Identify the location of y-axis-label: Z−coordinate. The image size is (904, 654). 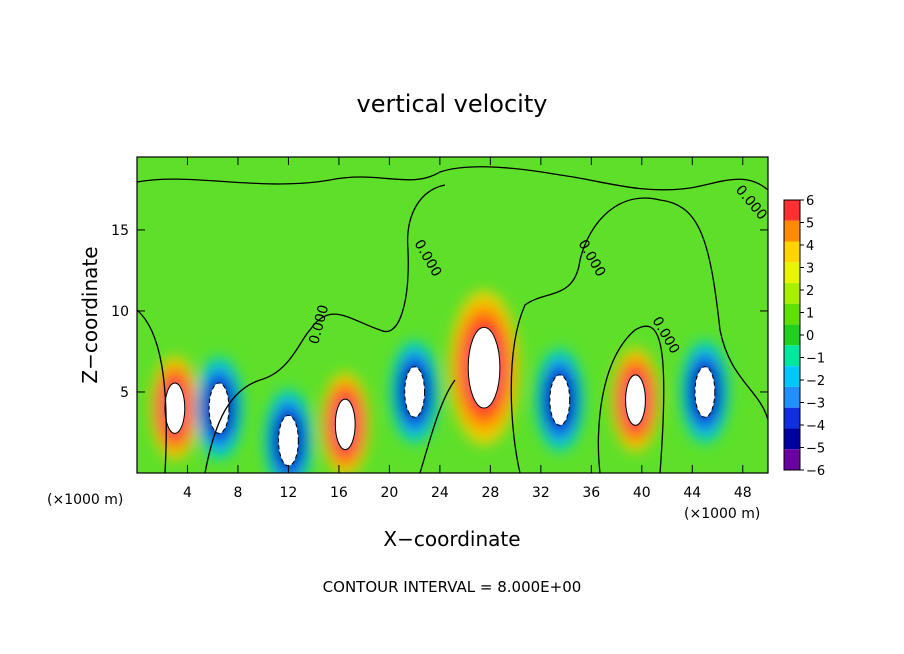
(90, 314).